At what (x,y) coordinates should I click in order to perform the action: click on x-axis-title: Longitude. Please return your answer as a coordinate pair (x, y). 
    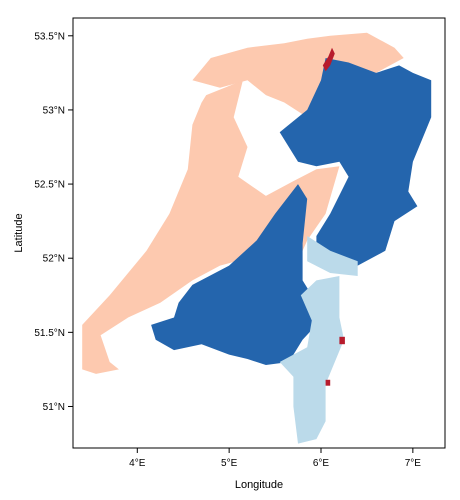
    Looking at the image, I should click on (259, 485).